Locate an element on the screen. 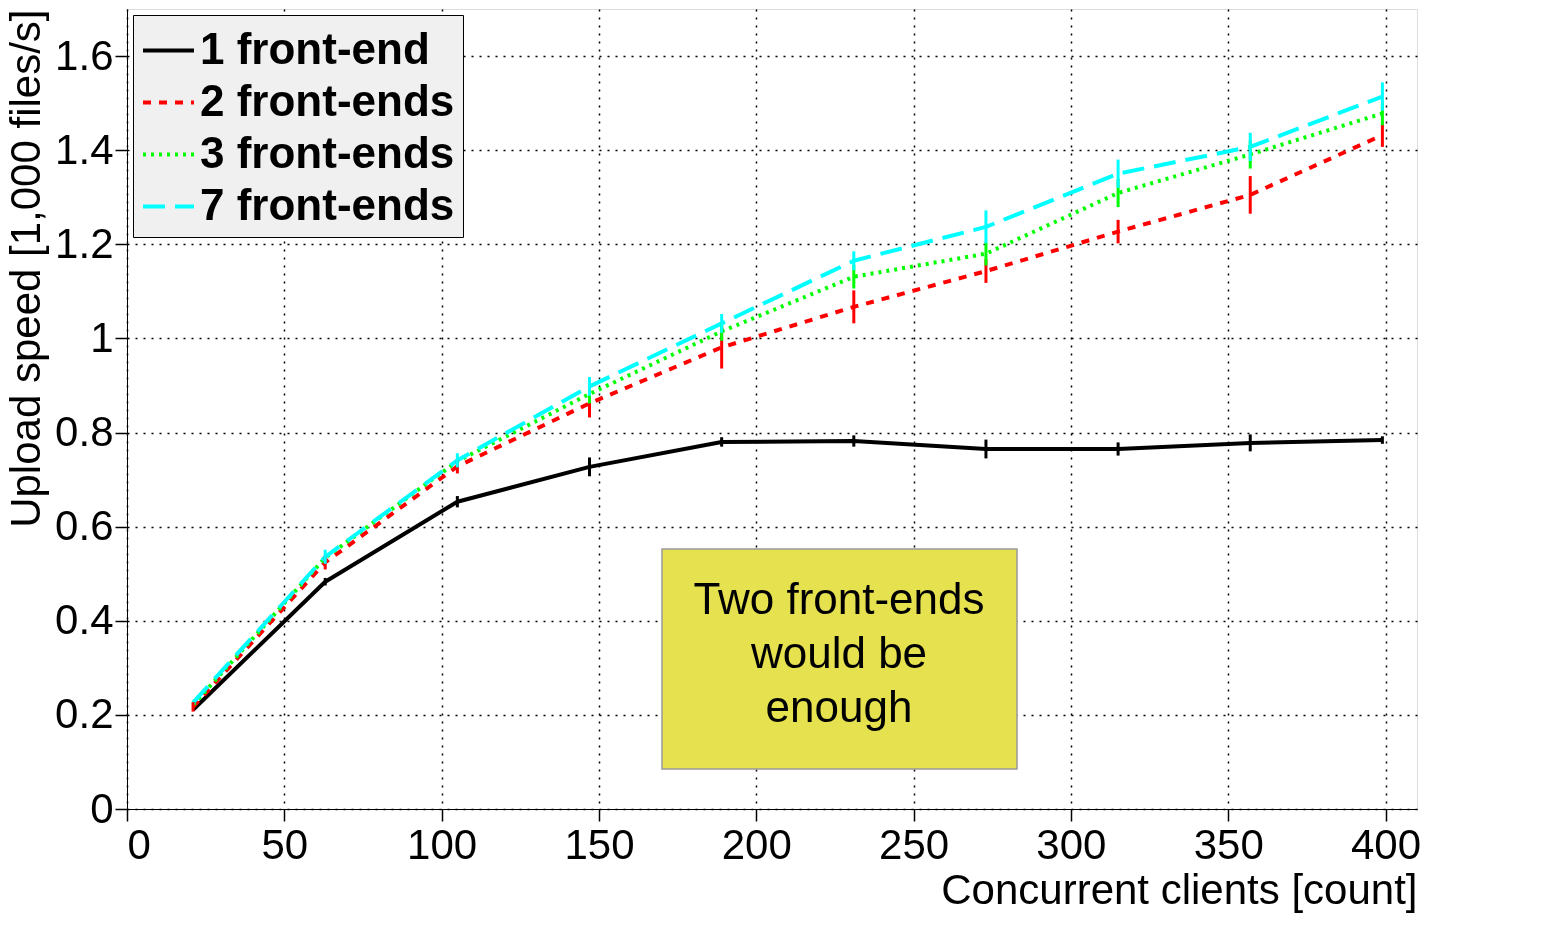 The width and height of the screenshot is (1544, 952). y-tick-label: 1.2 is located at coordinates (84, 243).